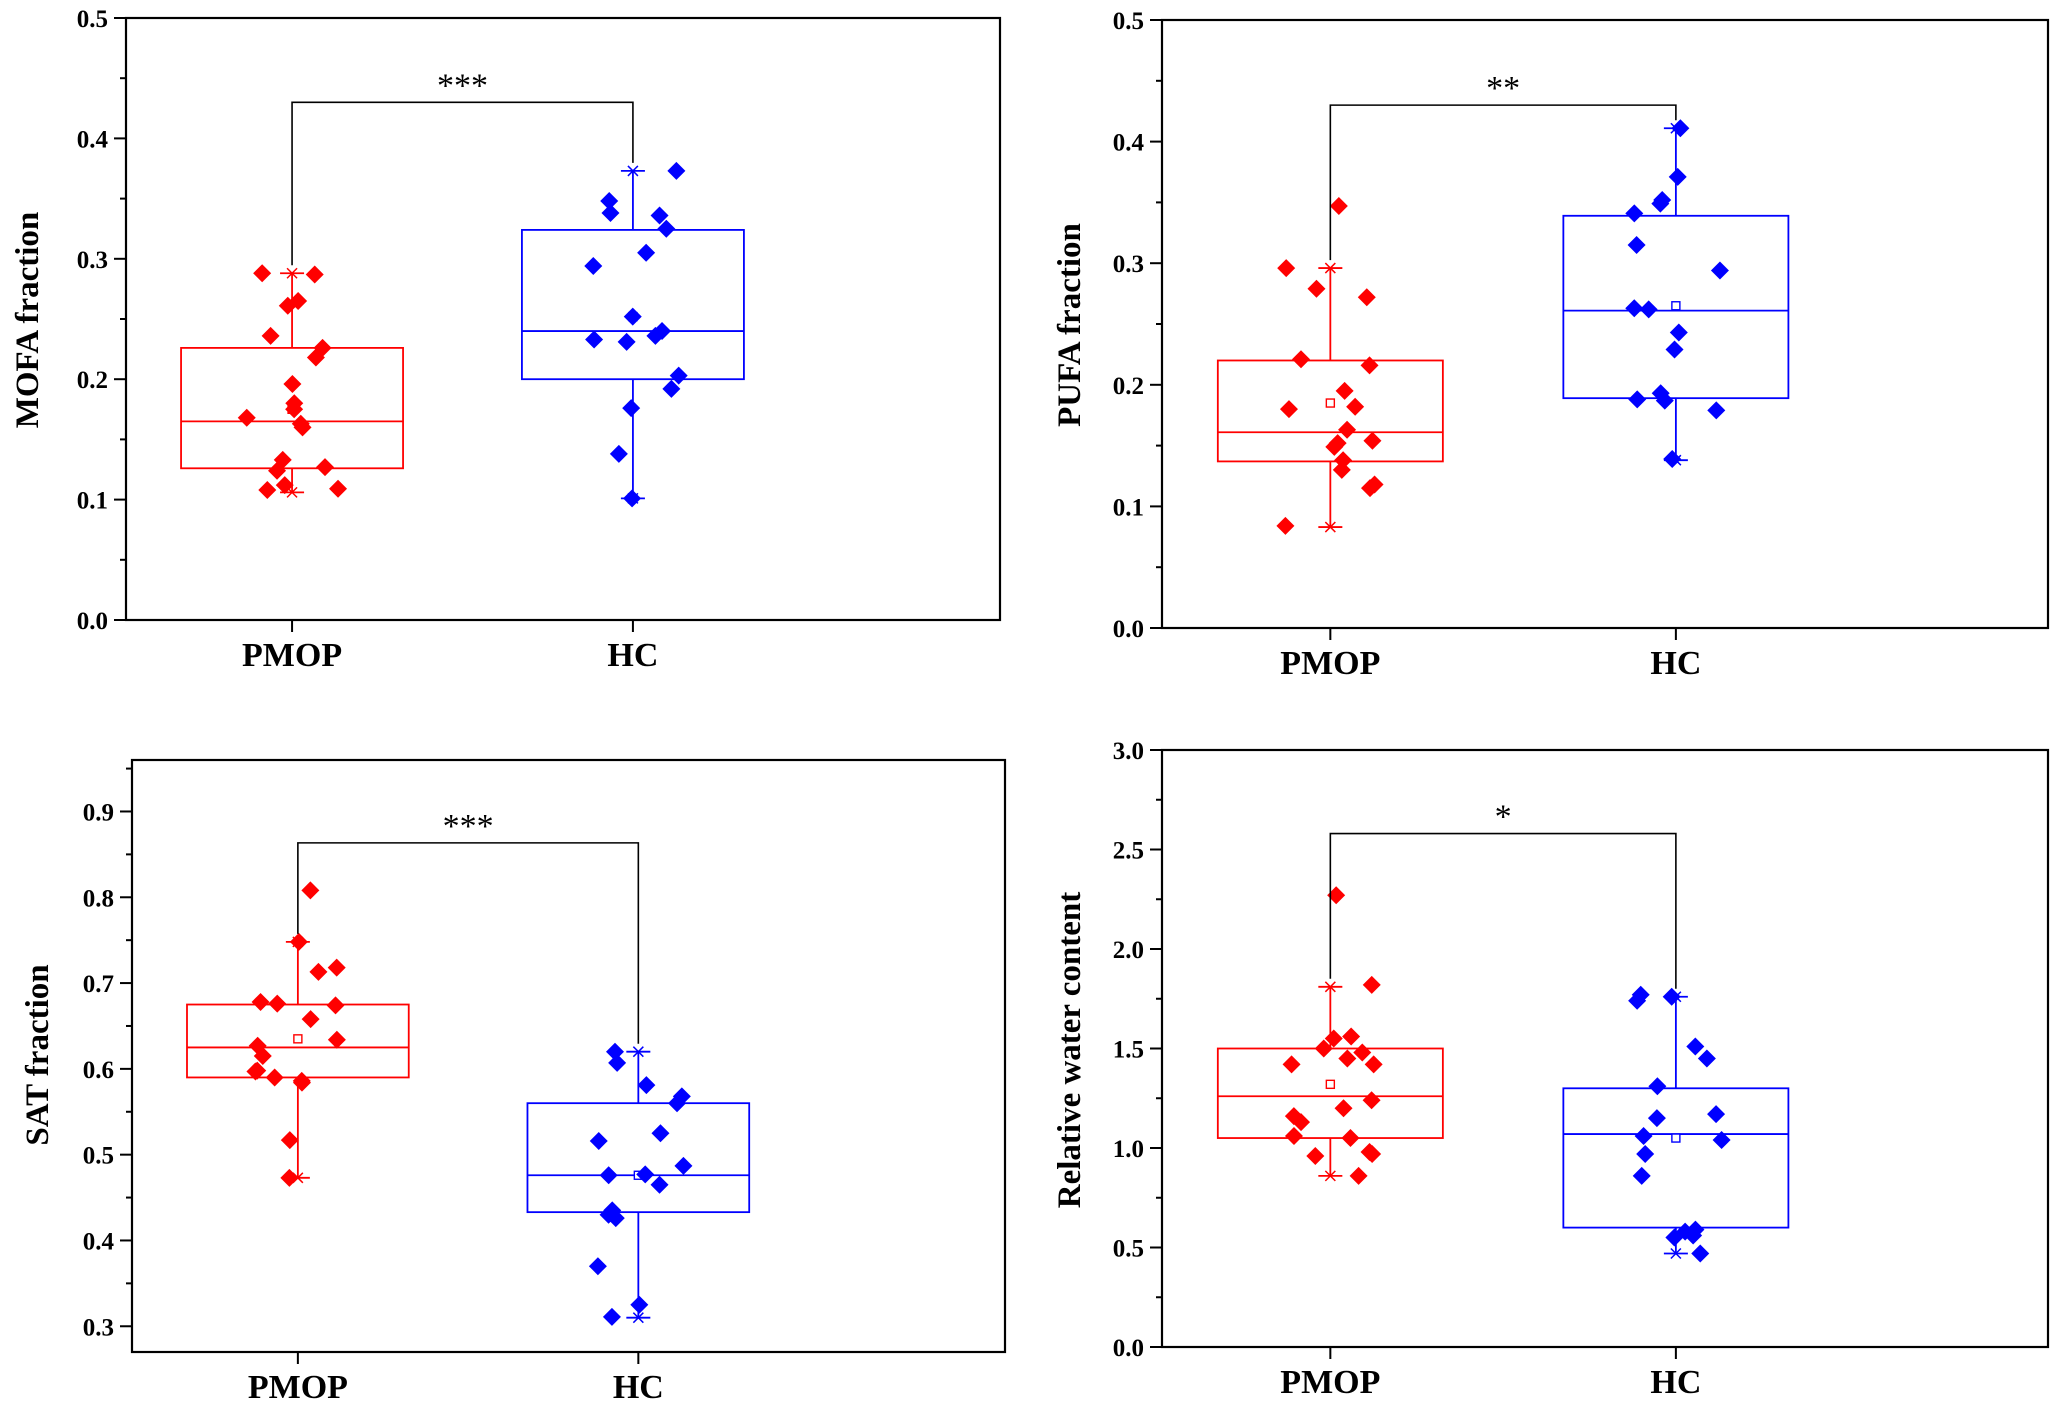 The image size is (2061, 1420). Describe the element at coordinates (98, 898) in the screenshot. I see `y-tick-label: 0.8` at that location.